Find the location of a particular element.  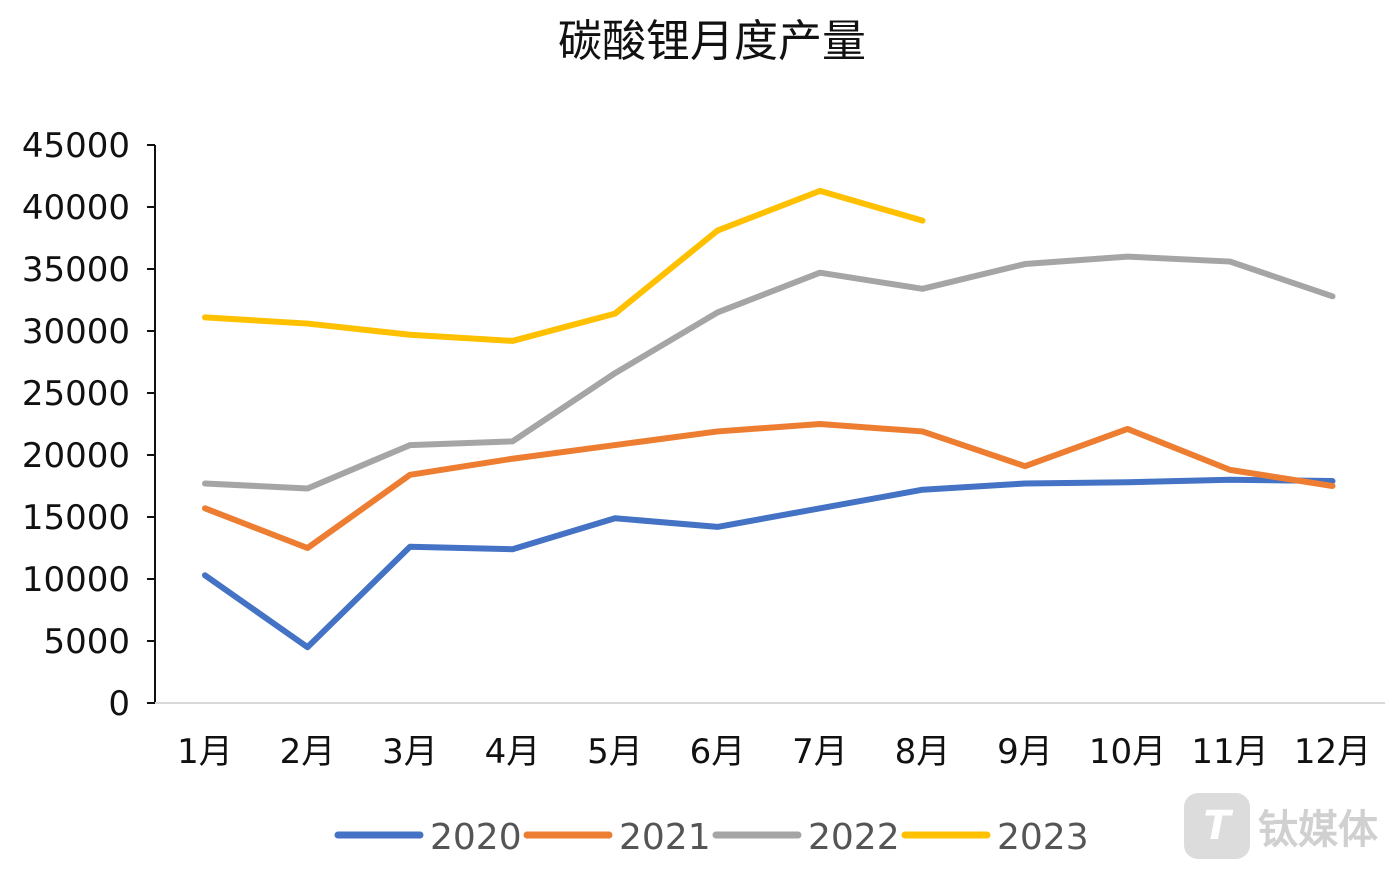

x-tick-label: 5月 is located at coordinates (615, 752).